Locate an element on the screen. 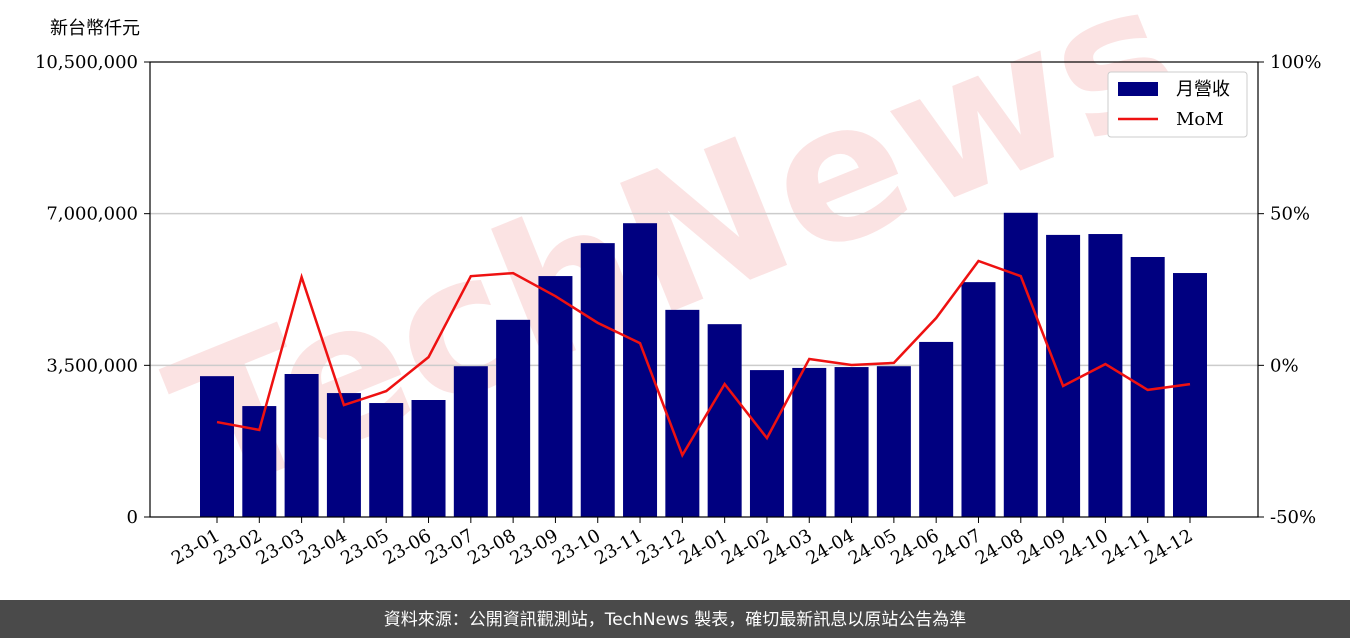  footer-text: 資料來源：公開資訊觀測站，TechNews 製表，確切最新訊息以原站公告為準 is located at coordinates (675, 620).